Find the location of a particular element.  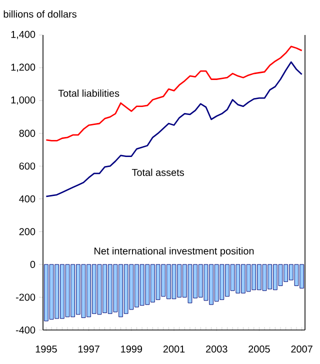

y-tick-label: 600 is located at coordinates (27, 166).